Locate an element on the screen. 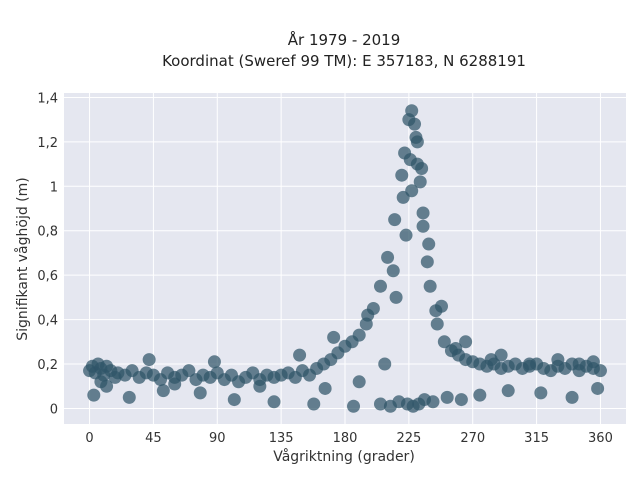  y-tick-label: 1,4 is located at coordinates (47, 98).